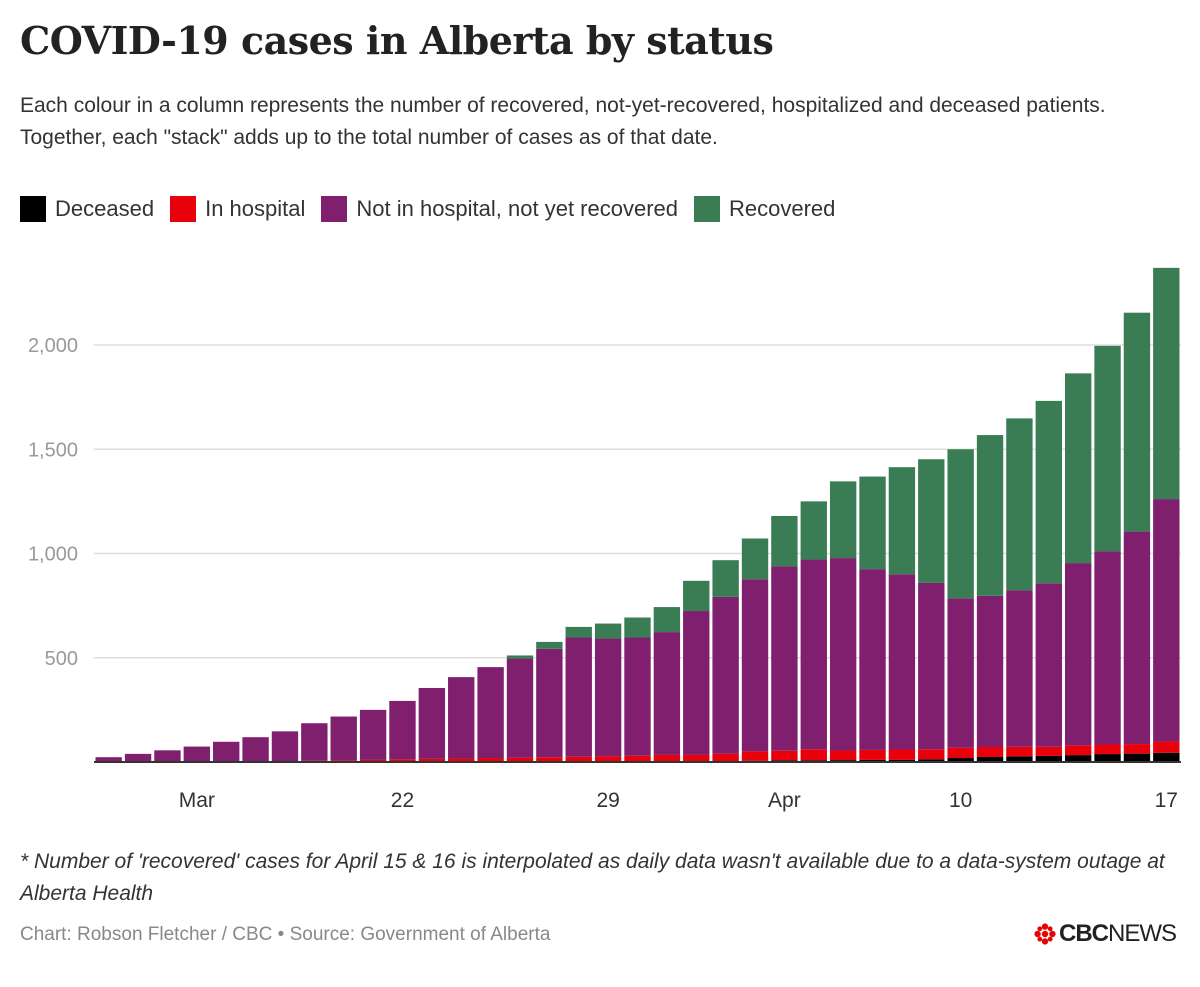  I want to click on legend-label-in-hospital: In hospital, so click(255, 208).